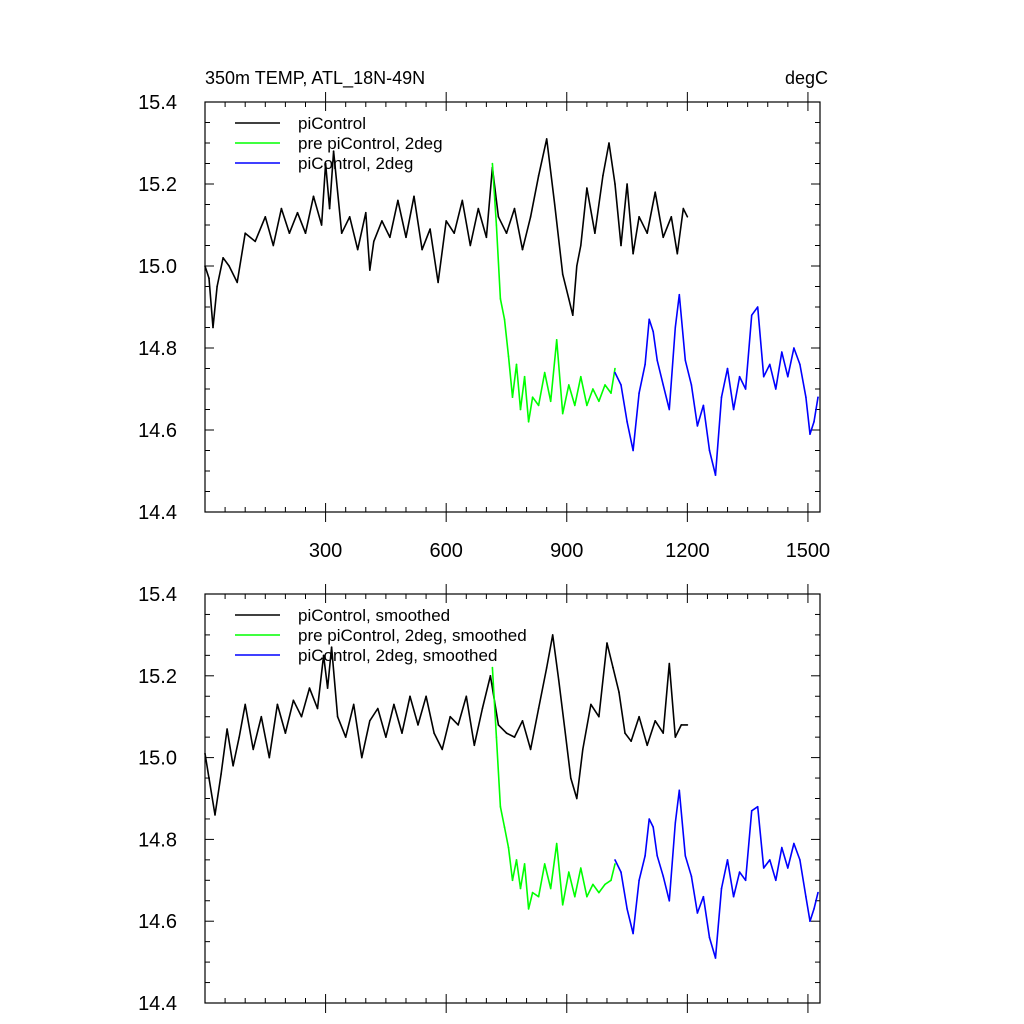 The image size is (1024, 1024). Describe the element at coordinates (315, 78) in the screenshot. I see `chart-title-left: 350m TEMP, ATL_18N-49N` at that location.